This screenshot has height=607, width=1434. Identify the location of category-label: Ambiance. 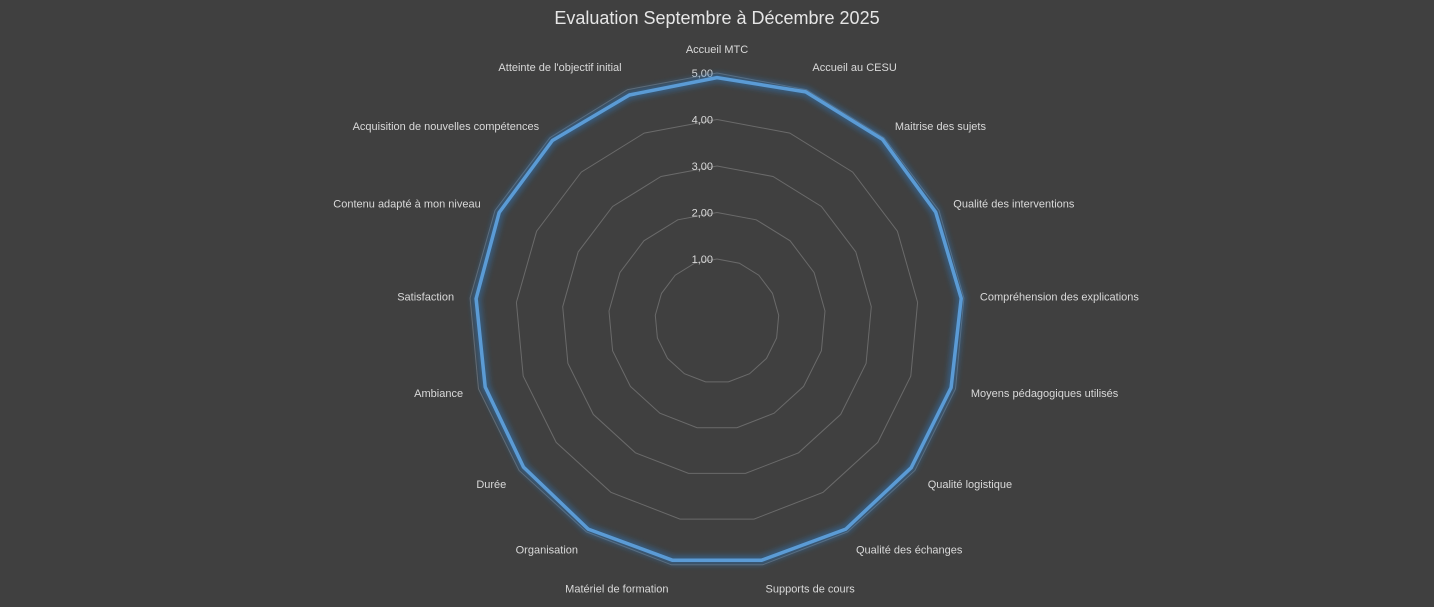
(438, 394).